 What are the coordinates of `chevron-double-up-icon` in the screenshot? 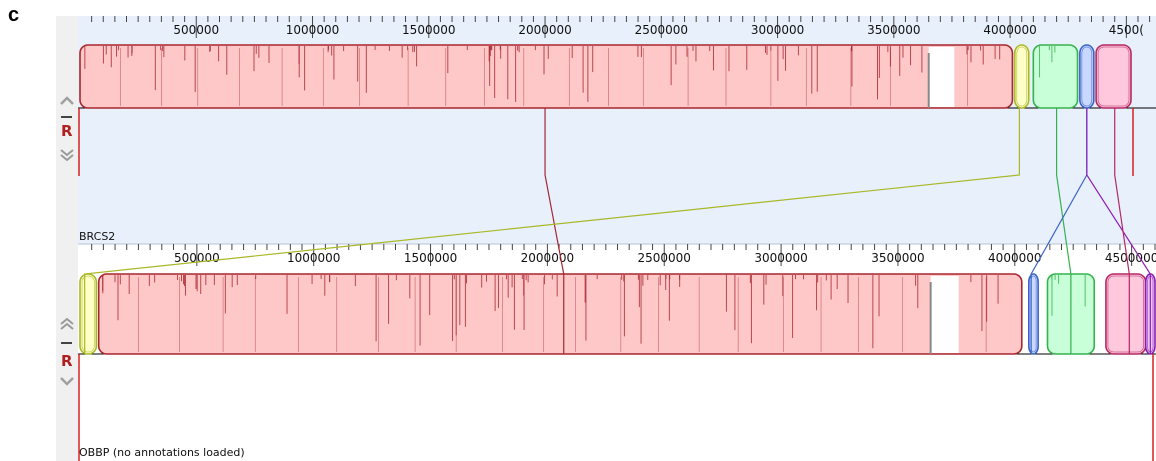 It's located at (67, 323).